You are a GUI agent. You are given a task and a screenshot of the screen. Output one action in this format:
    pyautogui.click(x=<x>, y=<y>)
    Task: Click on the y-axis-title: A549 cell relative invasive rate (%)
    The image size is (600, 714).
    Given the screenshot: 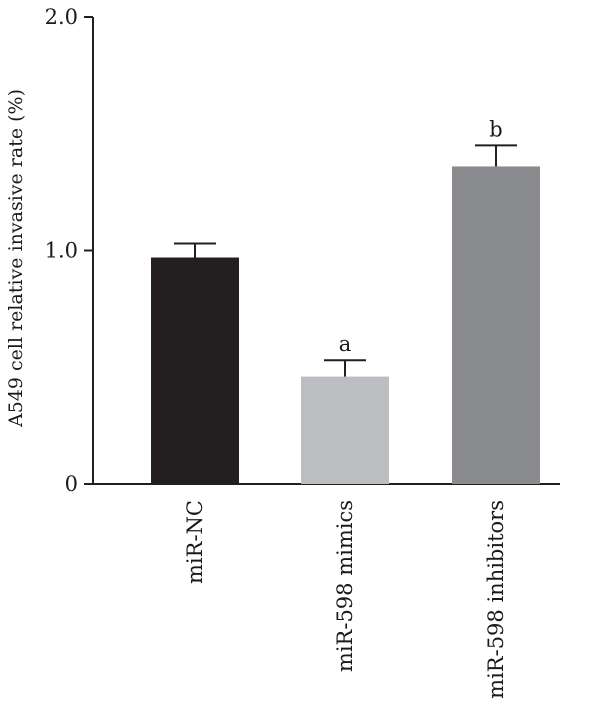 What is the action you would take?
    pyautogui.click(x=16, y=258)
    